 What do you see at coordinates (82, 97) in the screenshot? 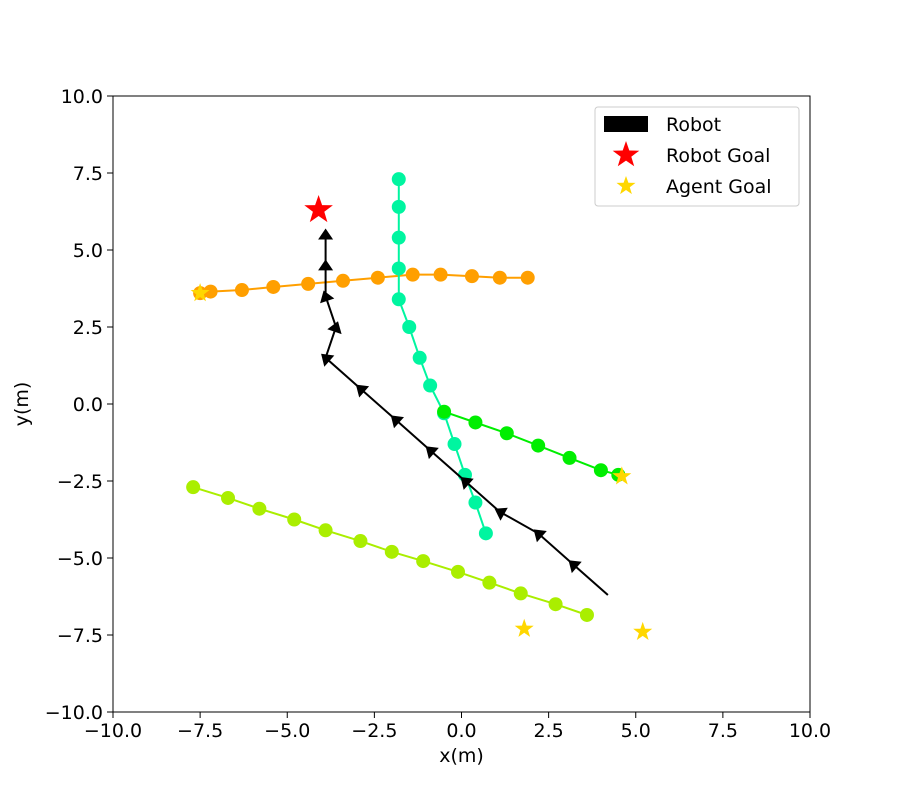
I see `y-tick-label: 10.0` at bounding box center [82, 97].